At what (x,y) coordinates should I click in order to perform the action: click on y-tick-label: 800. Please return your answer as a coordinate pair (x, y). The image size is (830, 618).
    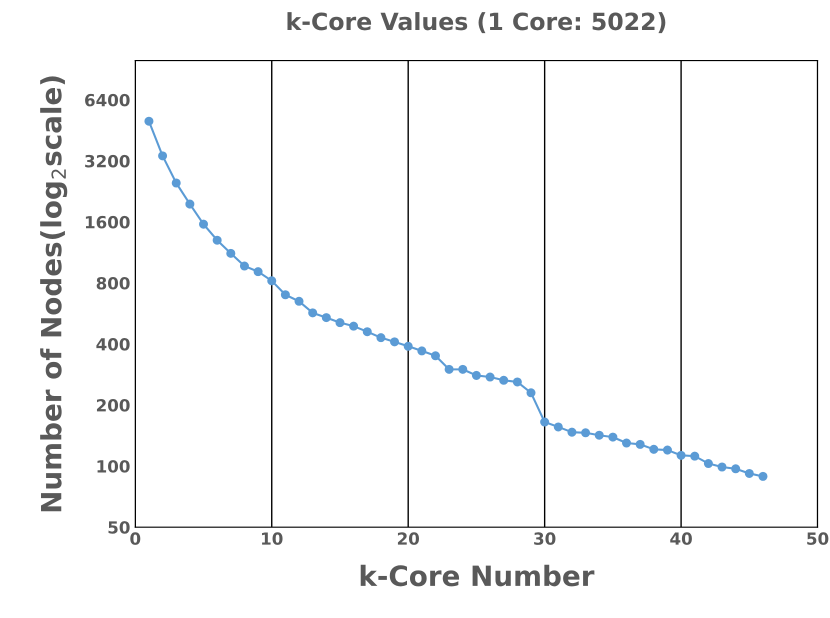
    Looking at the image, I should click on (113, 283).